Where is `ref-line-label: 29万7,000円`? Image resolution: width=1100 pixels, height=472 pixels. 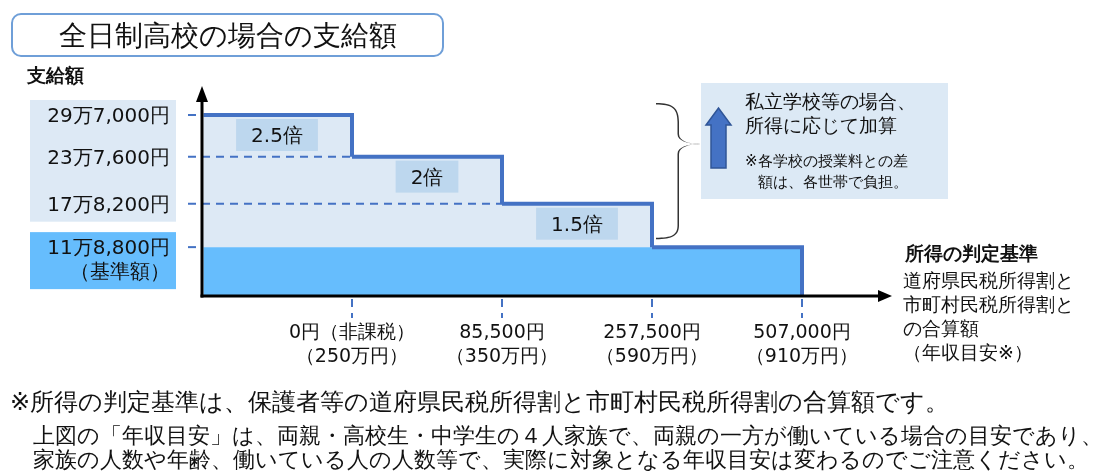 ref-line-label: 29万7,000円 is located at coordinates (108, 115).